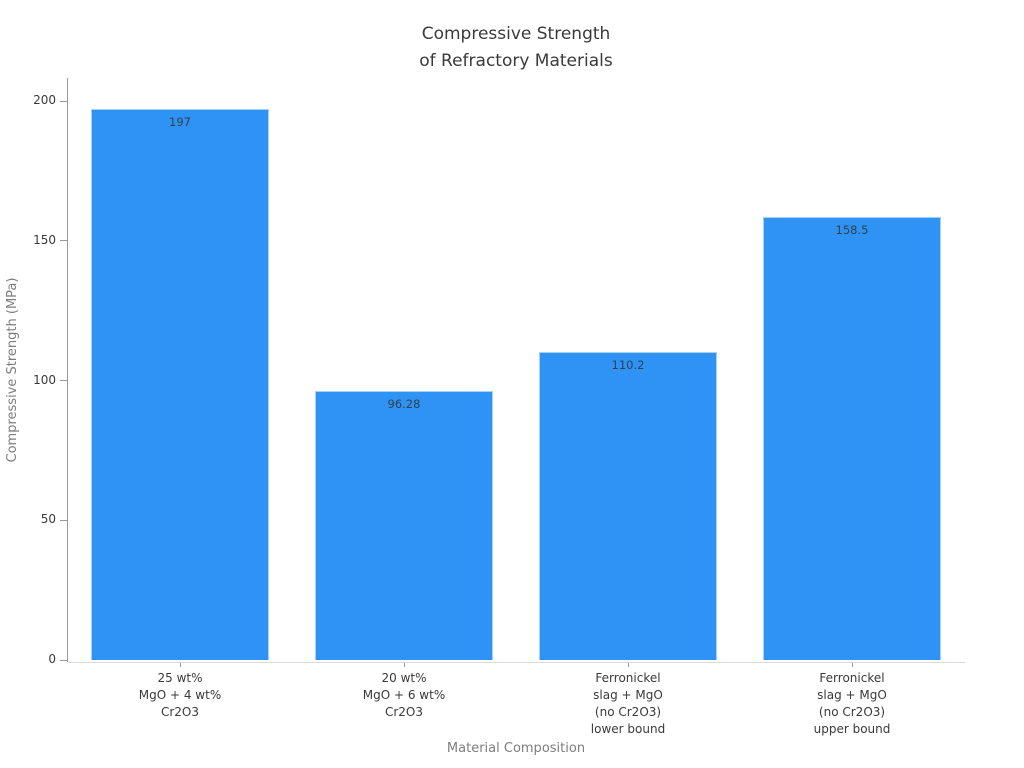  I want to click on y-axis-label: Compressive Strength (MPa), so click(12, 370).